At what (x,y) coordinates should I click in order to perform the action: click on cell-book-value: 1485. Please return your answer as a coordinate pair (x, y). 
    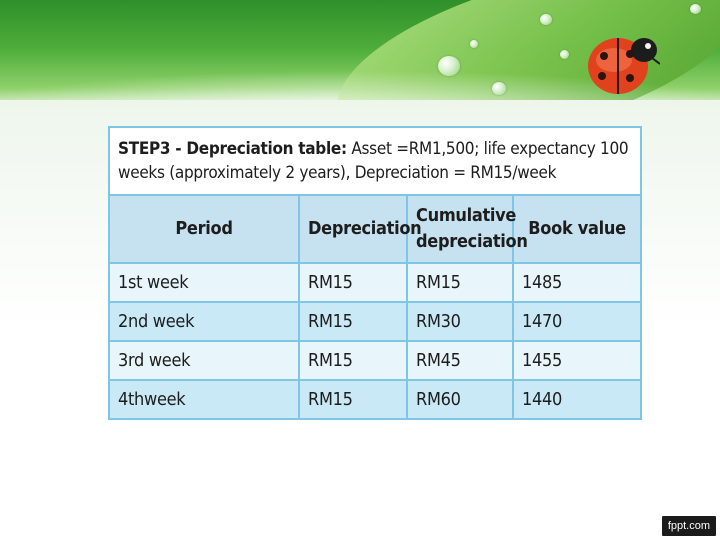
    Looking at the image, I should click on (577, 282).